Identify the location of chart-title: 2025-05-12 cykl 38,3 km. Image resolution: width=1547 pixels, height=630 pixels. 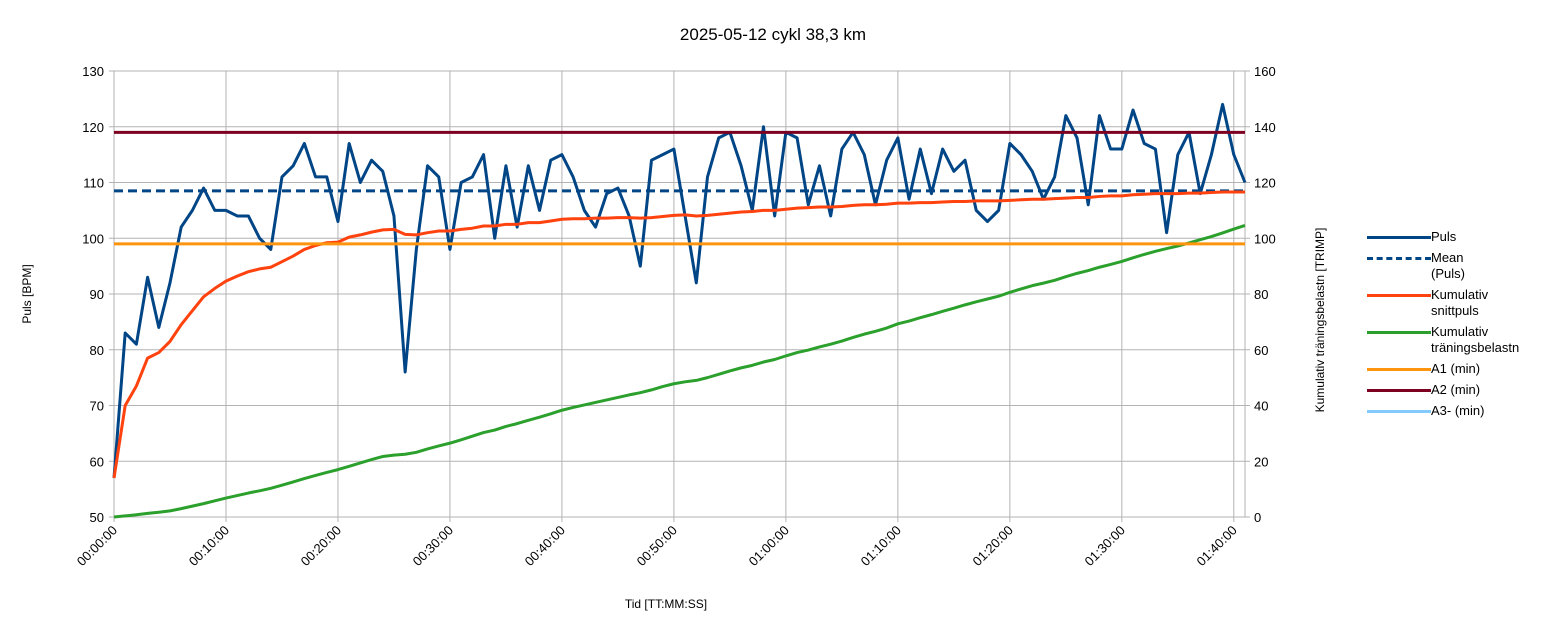
(773, 34).